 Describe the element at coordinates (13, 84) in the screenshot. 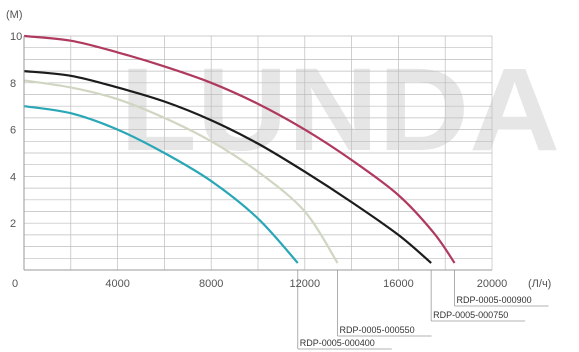

I see `y-tick-label: 8` at that location.